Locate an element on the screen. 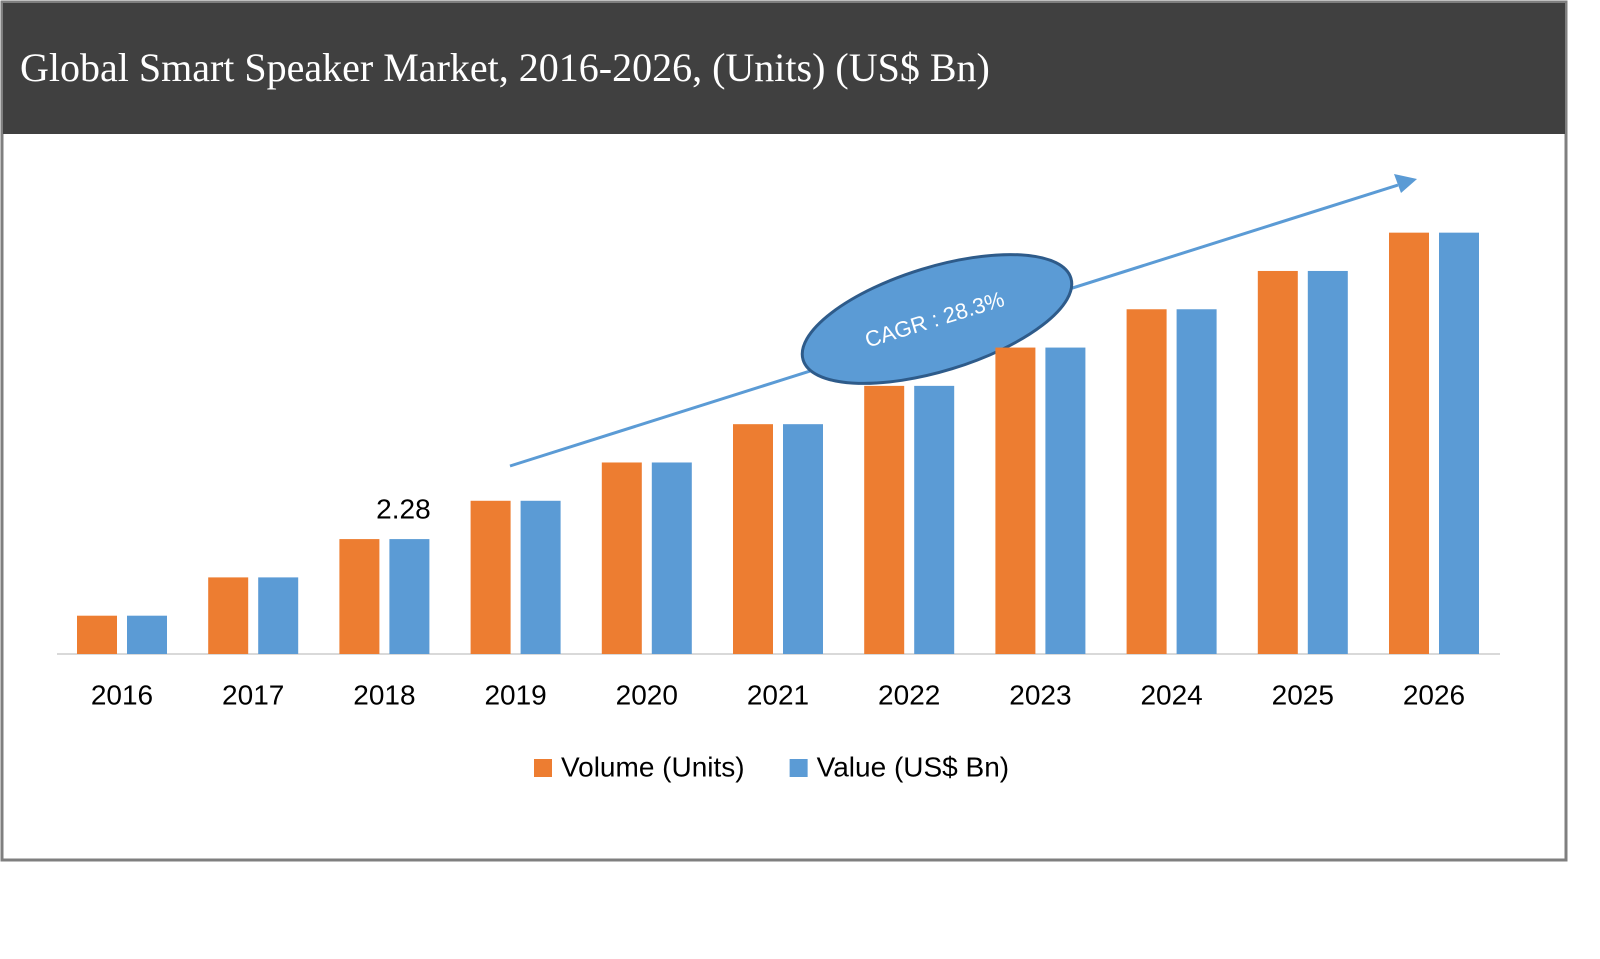  x-tick-label: 2016 is located at coordinates (122, 694).